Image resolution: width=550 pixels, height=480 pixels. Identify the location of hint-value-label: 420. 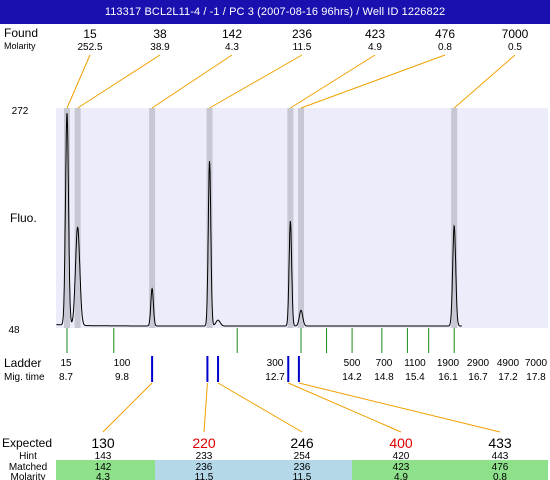
(401, 456).